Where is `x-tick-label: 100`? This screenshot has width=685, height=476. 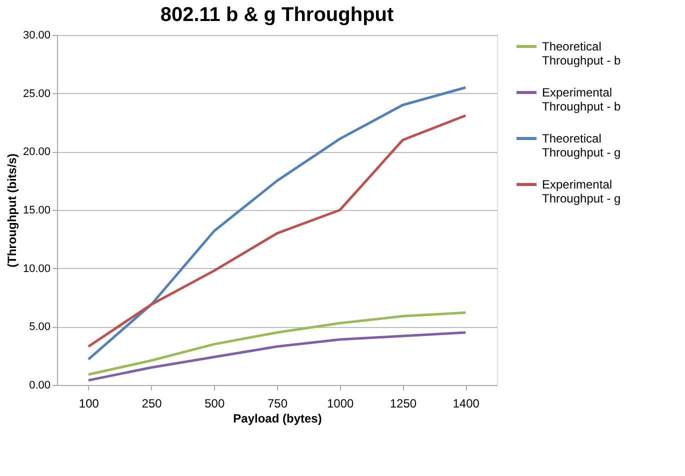 x-tick-label: 100 is located at coordinates (89, 403).